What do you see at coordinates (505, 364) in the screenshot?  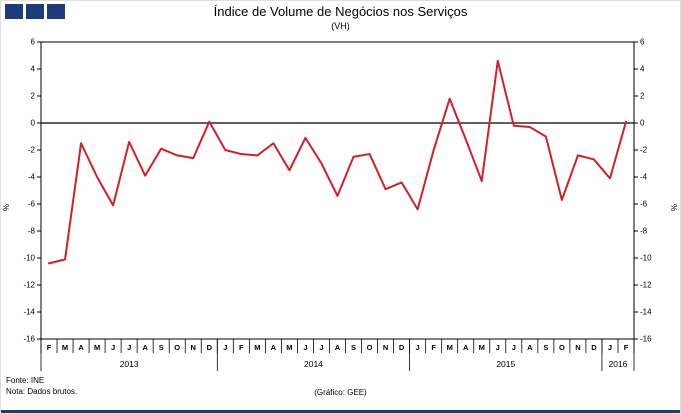 I see `svg-text: 2015` at bounding box center [505, 364].